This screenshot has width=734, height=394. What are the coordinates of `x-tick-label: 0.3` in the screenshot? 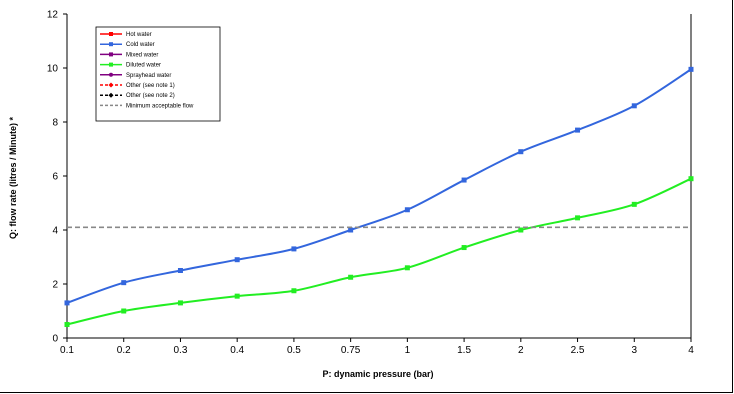 It's located at (181, 350).